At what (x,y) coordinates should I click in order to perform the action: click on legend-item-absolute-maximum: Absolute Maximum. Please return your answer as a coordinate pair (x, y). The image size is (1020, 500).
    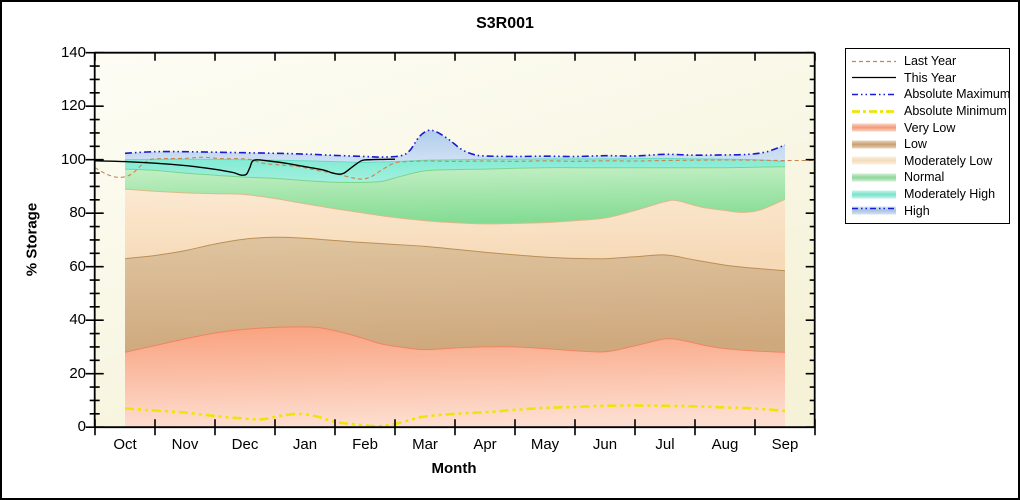
    Looking at the image, I should click on (931, 94).